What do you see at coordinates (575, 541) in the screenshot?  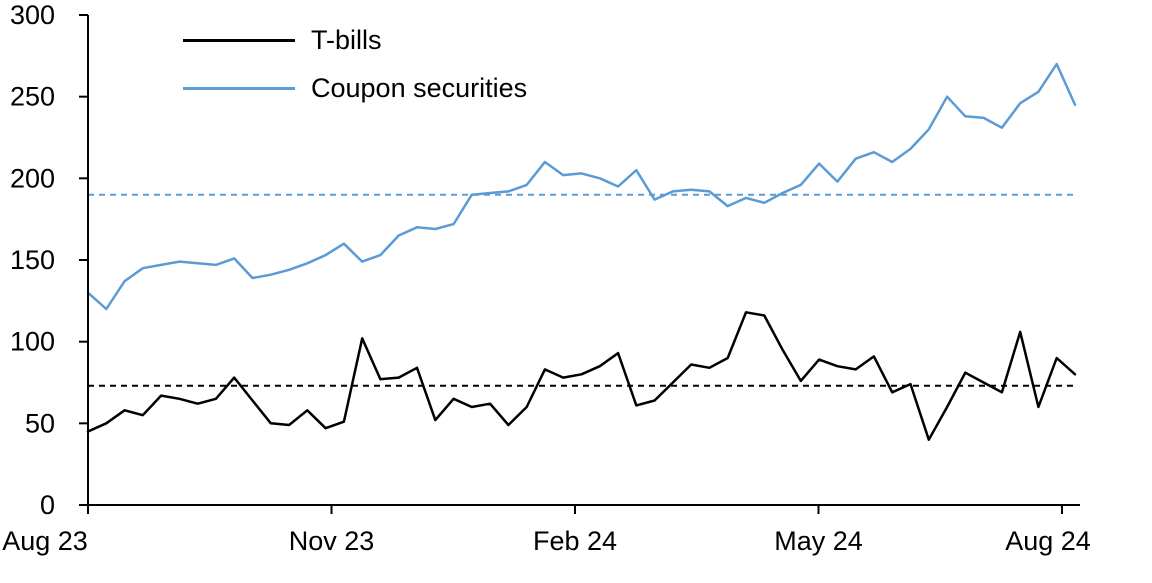 I see `x-tick-label: Feb 24` at bounding box center [575, 541].